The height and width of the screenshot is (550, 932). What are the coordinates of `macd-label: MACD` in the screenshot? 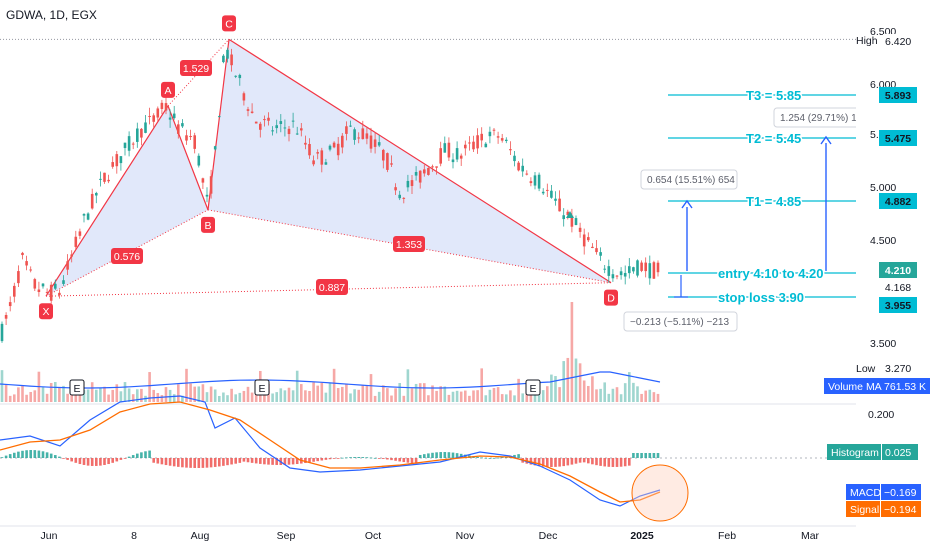 It's located at (865, 493).